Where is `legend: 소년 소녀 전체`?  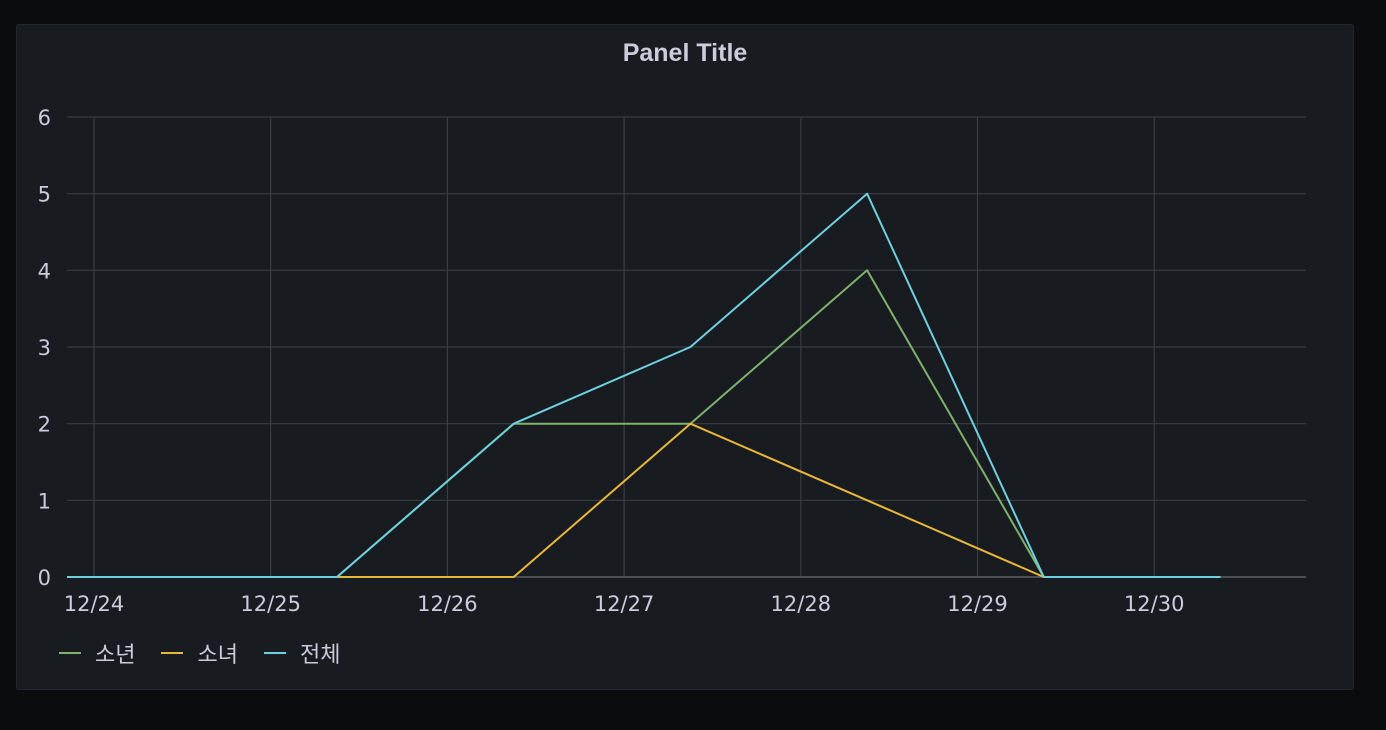 legend: 소년 소녀 전체 is located at coordinates (199, 653).